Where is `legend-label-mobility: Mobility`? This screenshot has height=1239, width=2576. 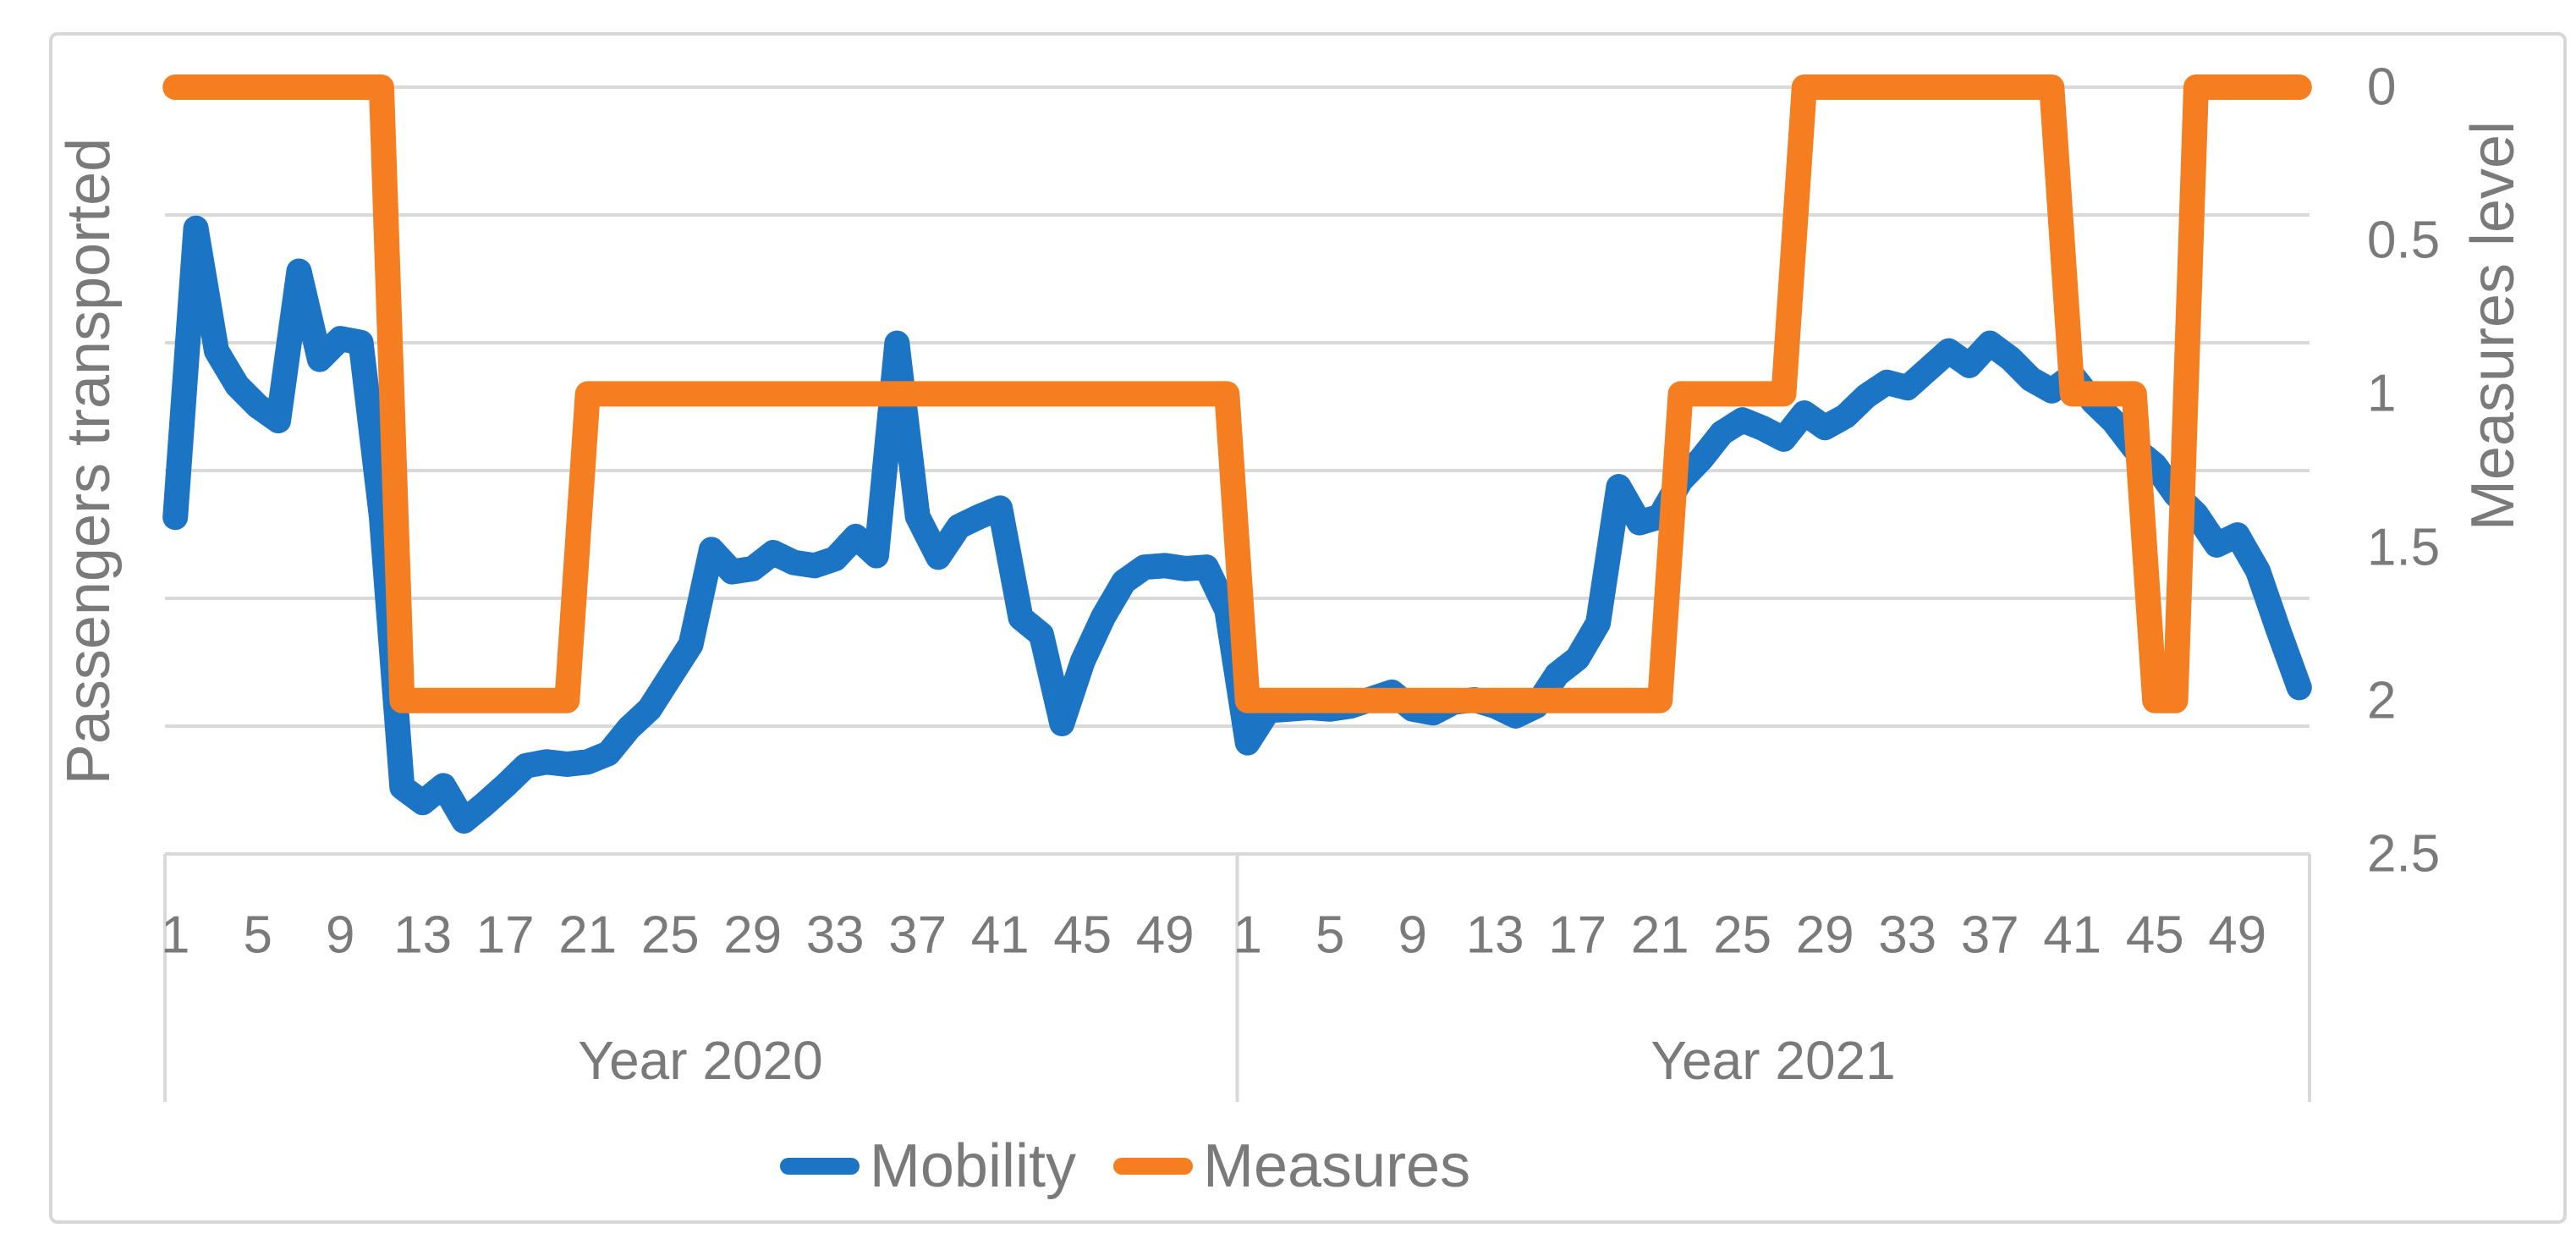
legend-label-mobility: Mobility is located at coordinates (972, 1166).